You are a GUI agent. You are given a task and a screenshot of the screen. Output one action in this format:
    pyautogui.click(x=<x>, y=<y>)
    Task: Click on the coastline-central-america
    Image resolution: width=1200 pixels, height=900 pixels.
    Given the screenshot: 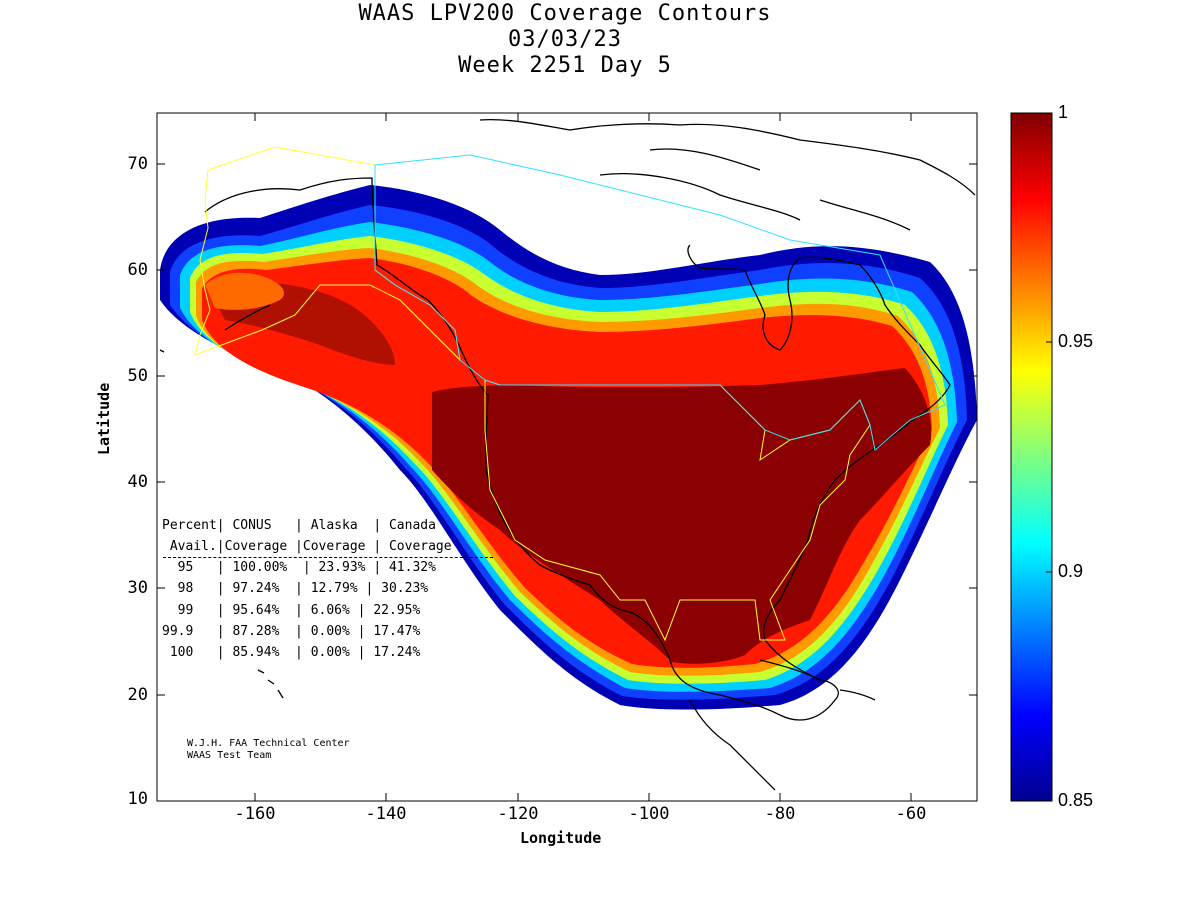 What is the action you would take?
    pyautogui.click(x=732, y=745)
    